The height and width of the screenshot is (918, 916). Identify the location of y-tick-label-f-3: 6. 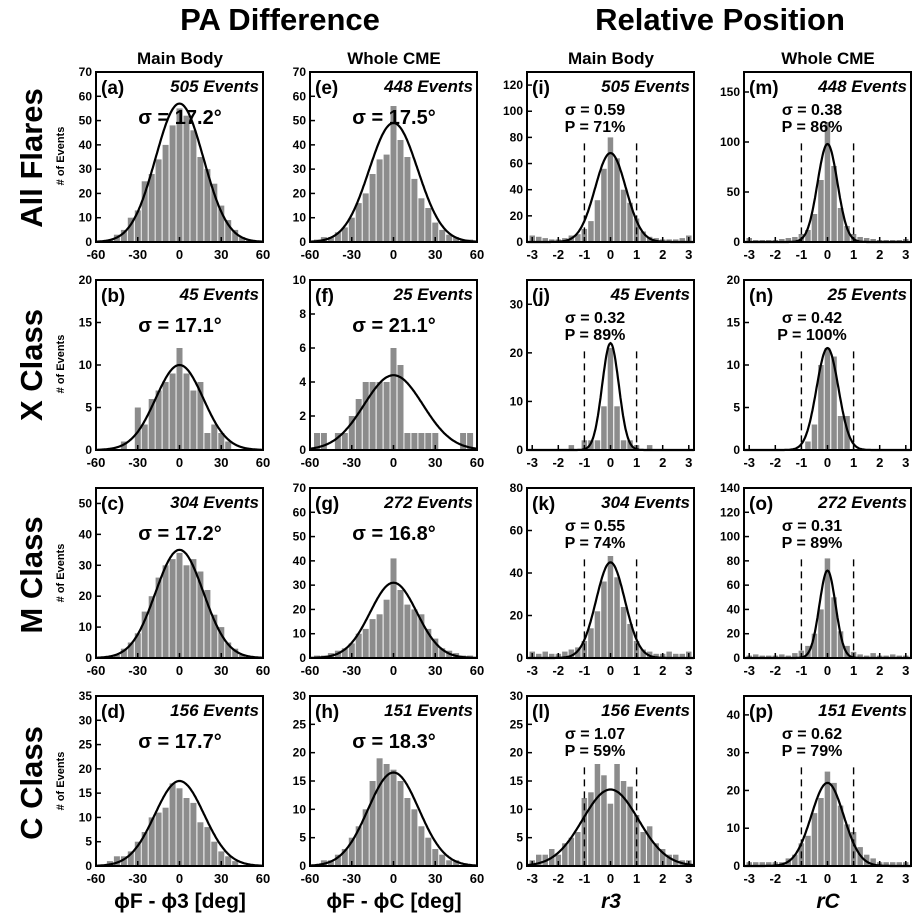
(302, 348).